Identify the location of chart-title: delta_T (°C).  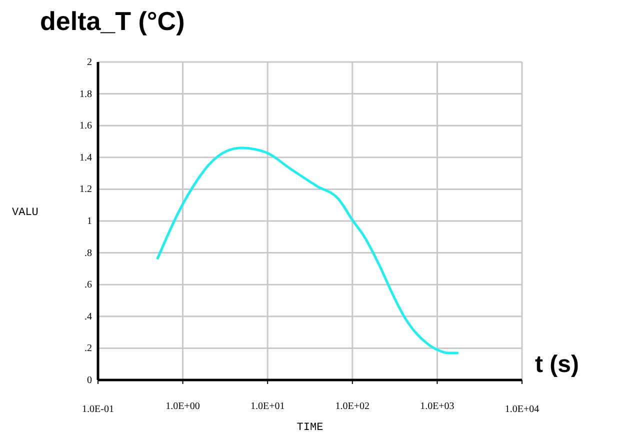
(112, 21).